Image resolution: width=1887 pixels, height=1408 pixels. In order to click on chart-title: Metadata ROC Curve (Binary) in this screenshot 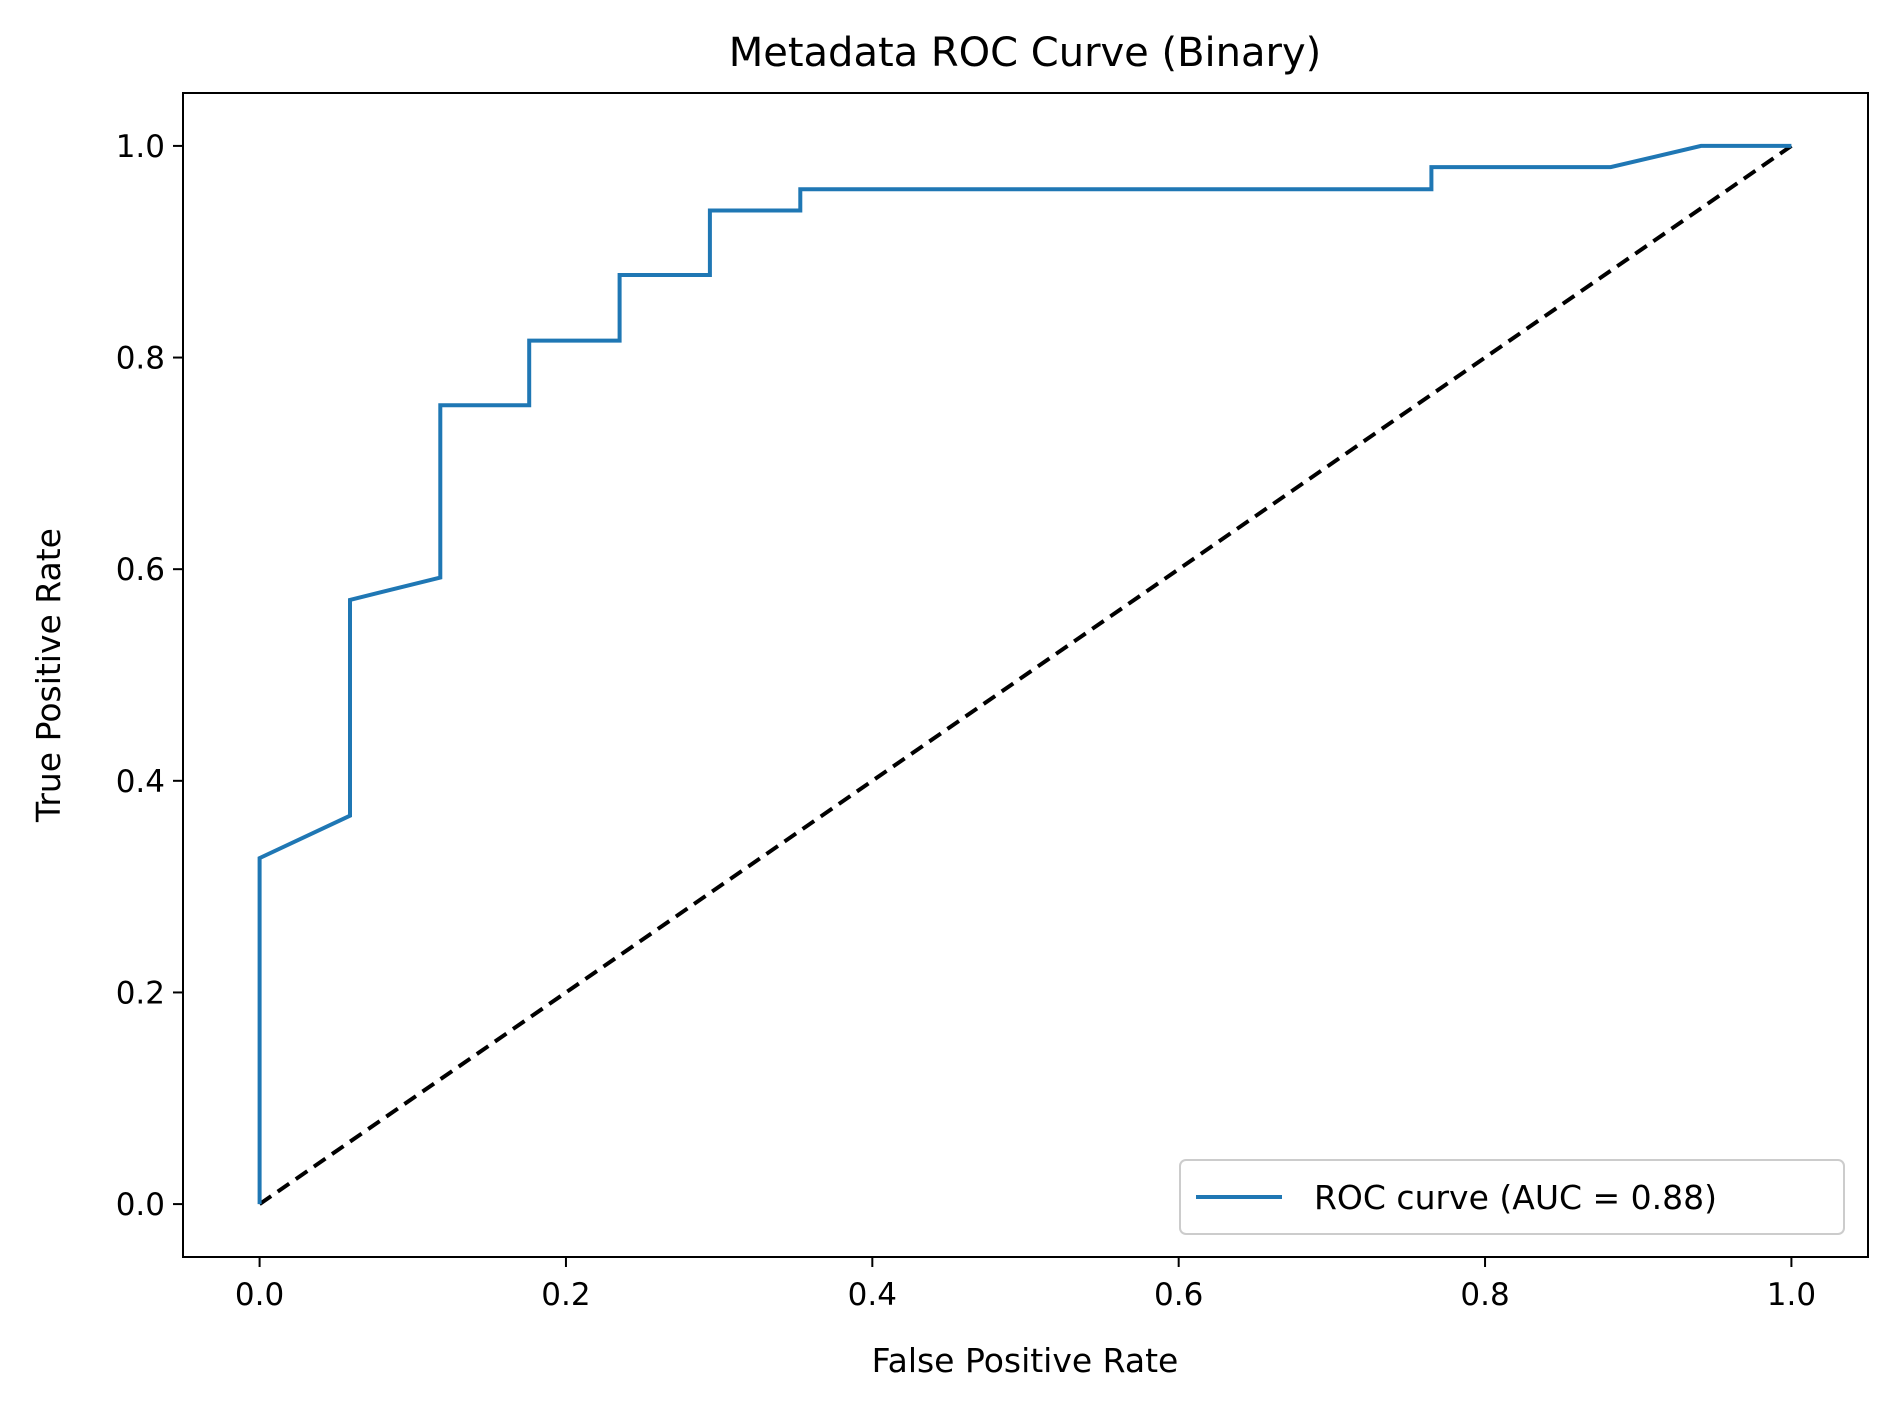, I will do `click(1025, 53)`.